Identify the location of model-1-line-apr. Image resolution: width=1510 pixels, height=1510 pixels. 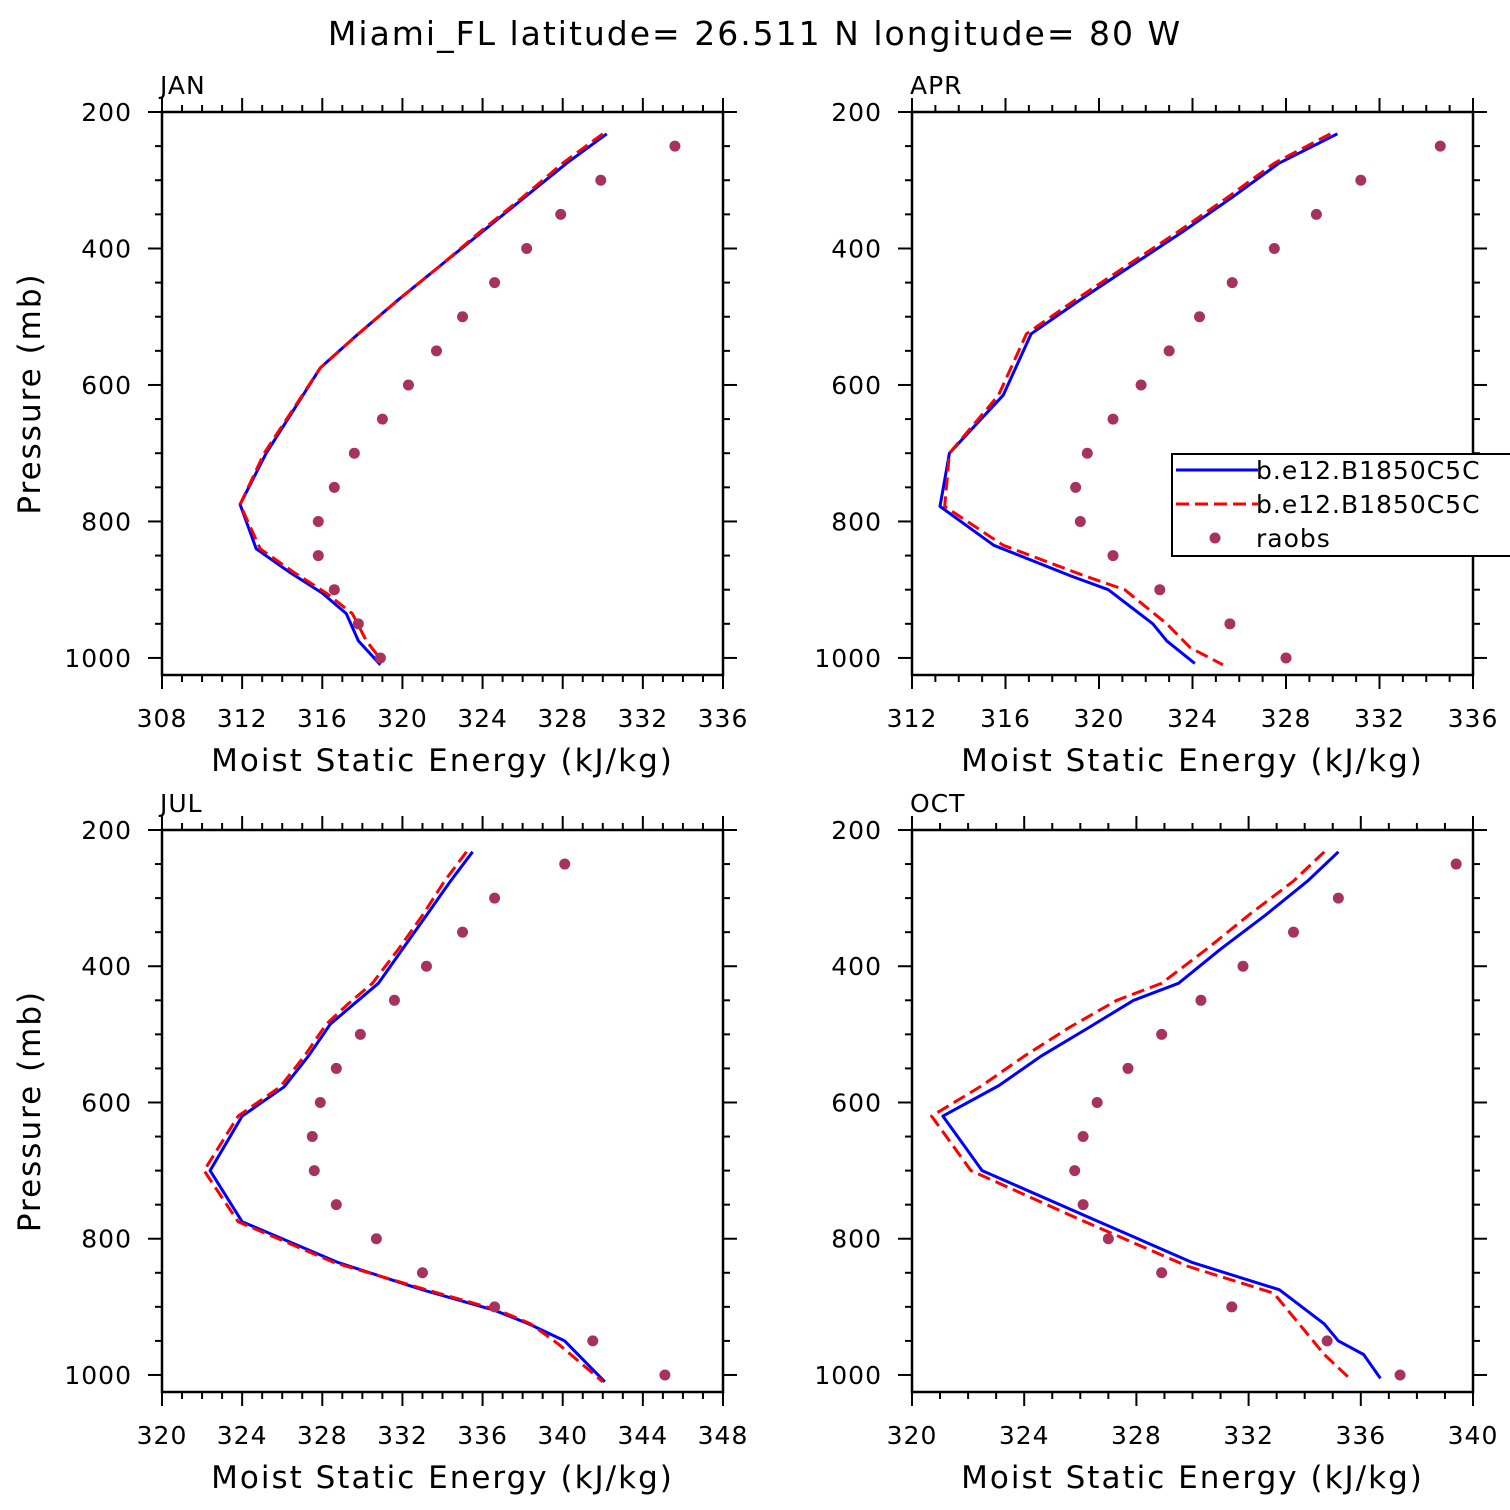
(1138, 398).